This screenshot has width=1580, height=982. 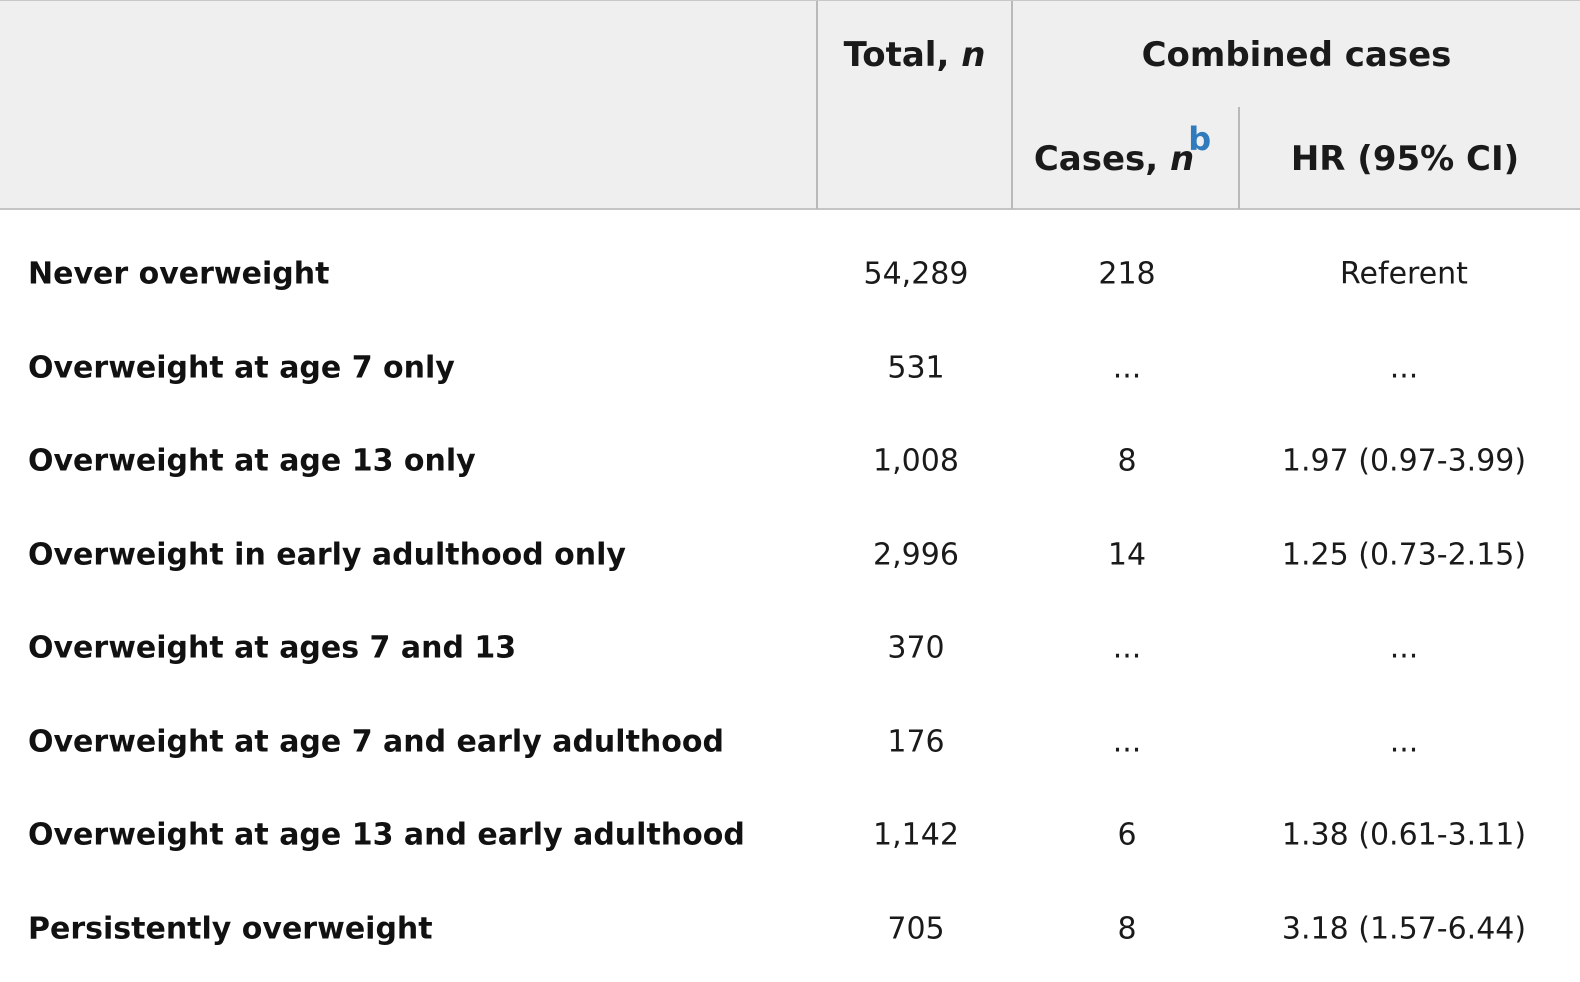 I want to click on row-label: Overweight at age 7 only, so click(x=241, y=367).